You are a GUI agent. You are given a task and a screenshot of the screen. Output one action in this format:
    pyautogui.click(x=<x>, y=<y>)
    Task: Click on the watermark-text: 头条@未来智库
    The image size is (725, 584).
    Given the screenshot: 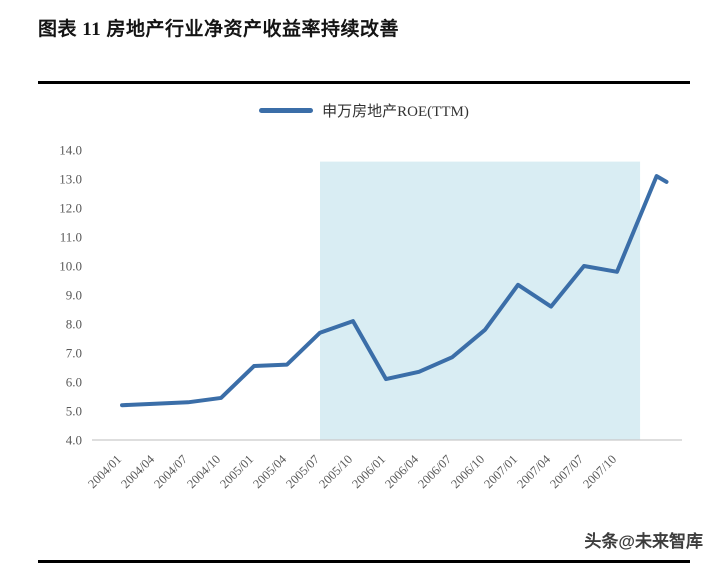 What is the action you would take?
    pyautogui.click(x=643, y=541)
    